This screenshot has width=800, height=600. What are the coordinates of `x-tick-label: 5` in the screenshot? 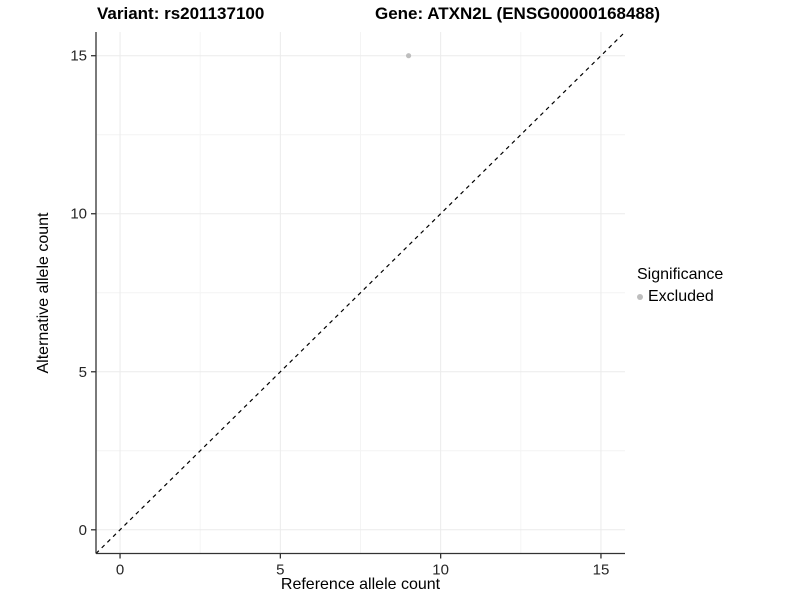 It's located at (280, 570).